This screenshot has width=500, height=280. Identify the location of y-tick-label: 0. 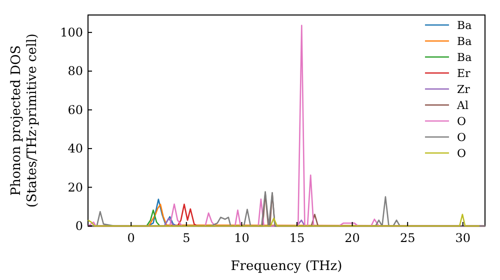
(79, 226).